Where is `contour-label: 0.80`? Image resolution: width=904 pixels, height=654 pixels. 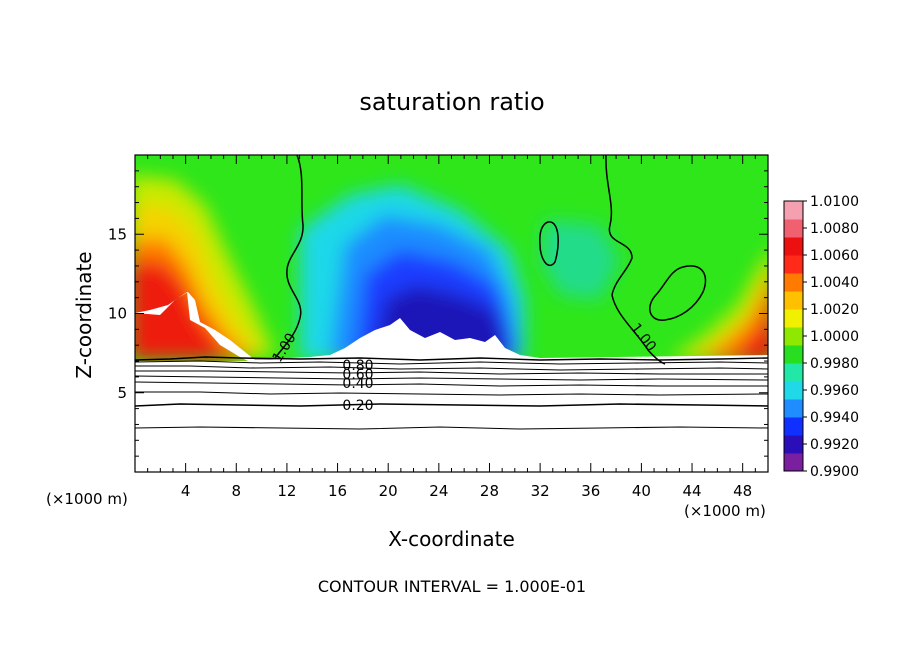 contour-label: 0.80 is located at coordinates (357, 366).